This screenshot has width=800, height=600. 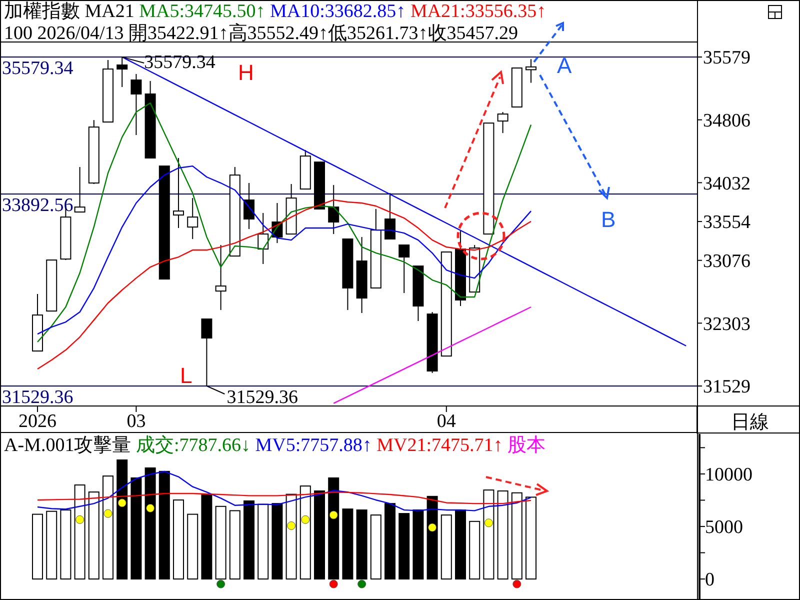 What do you see at coordinates (316, 445) in the screenshot?
I see `text: MV5:7757.88↑` at bounding box center [316, 445].